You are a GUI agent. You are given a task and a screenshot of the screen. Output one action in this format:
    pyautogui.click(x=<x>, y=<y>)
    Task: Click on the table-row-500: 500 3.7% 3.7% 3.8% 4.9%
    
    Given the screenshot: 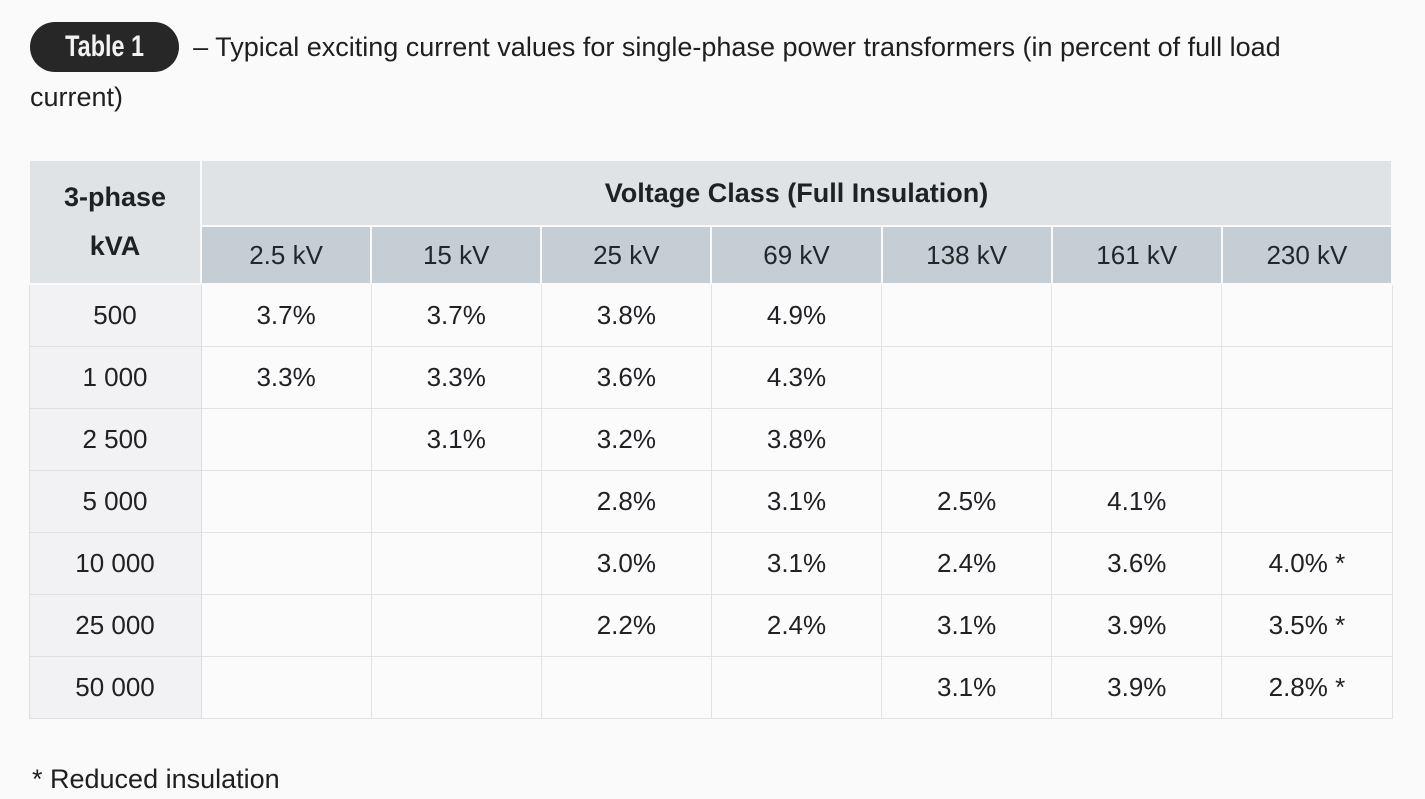 What is the action you would take?
    pyautogui.click(x=710, y=315)
    